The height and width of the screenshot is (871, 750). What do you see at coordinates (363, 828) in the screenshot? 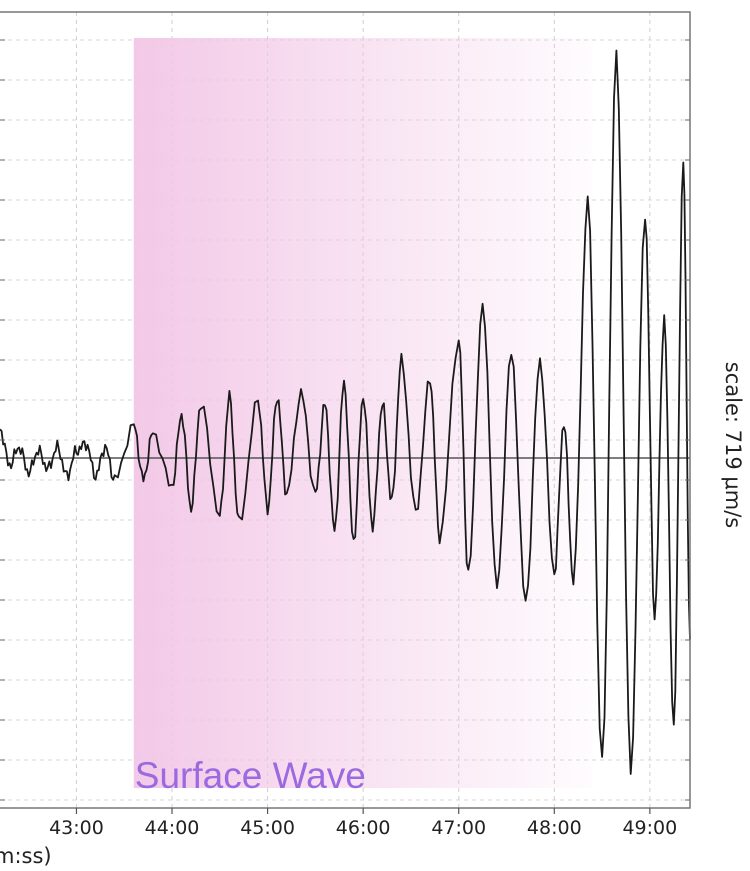
I see `x-tick-label: 46:00` at bounding box center [363, 828].